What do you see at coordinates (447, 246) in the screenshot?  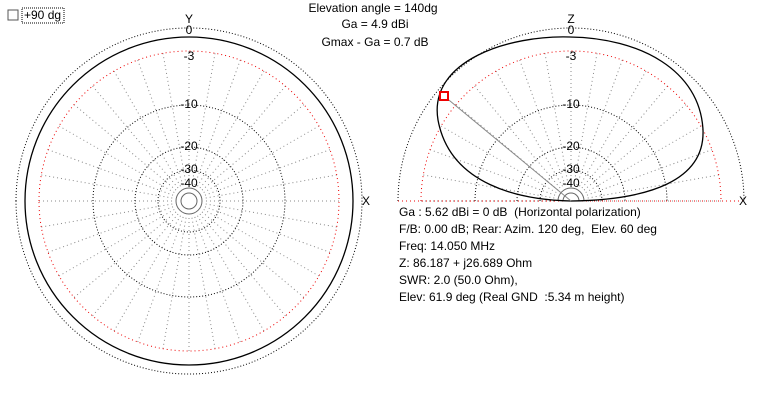 I see `info-line: Freq: 14.050 MHz` at bounding box center [447, 246].